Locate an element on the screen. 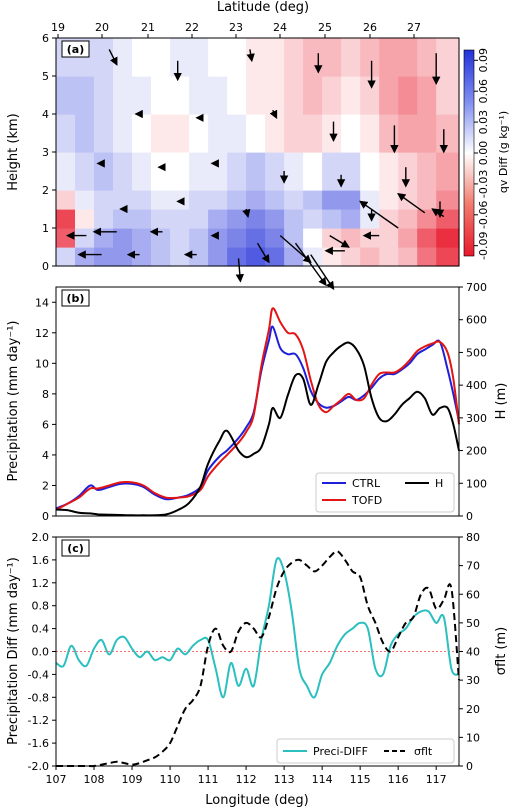 The width and height of the screenshot is (511, 809). colorbar-ticks: -0.09 -0.06 -0.03 0.00 0.03 0.06 0.09 is located at coordinates (482, 154).